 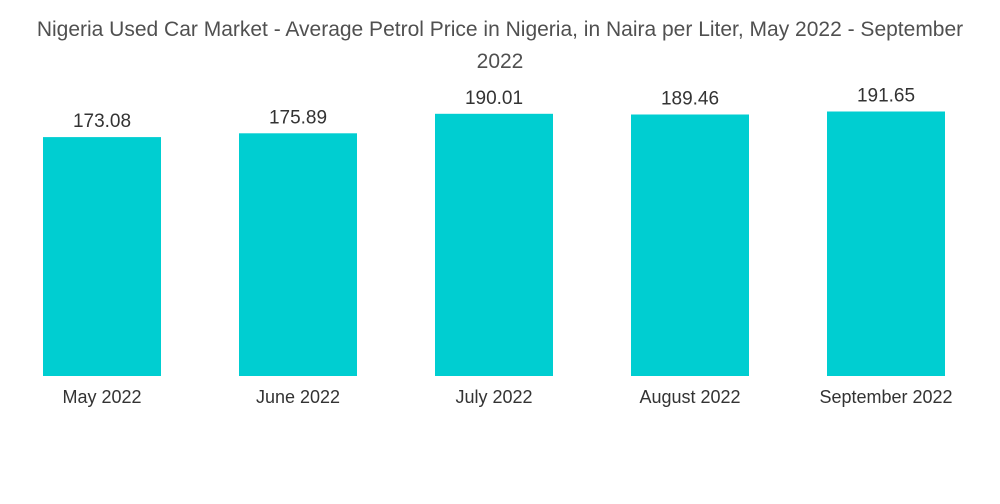 I want to click on x-tick-label: July 2022, so click(x=493, y=397).